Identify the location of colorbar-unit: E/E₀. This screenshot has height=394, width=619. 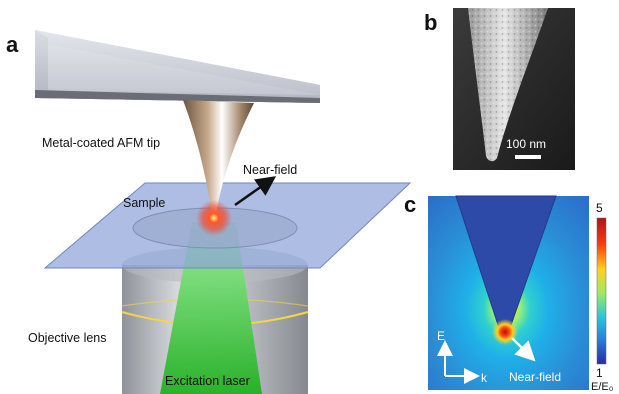
(602, 387).